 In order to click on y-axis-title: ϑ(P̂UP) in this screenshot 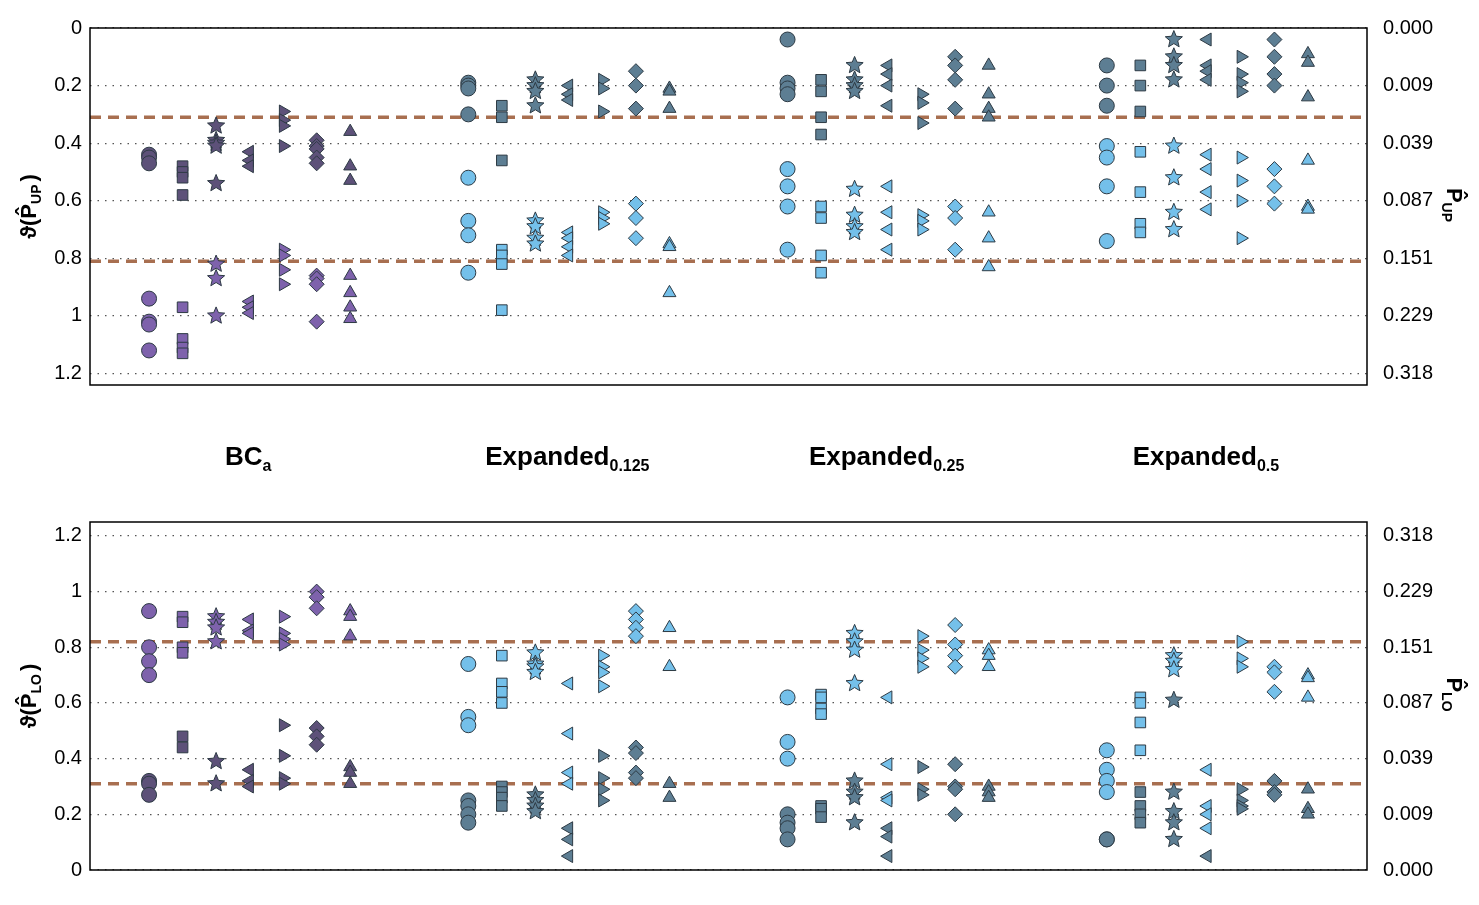, I will do `click(29, 206)`.